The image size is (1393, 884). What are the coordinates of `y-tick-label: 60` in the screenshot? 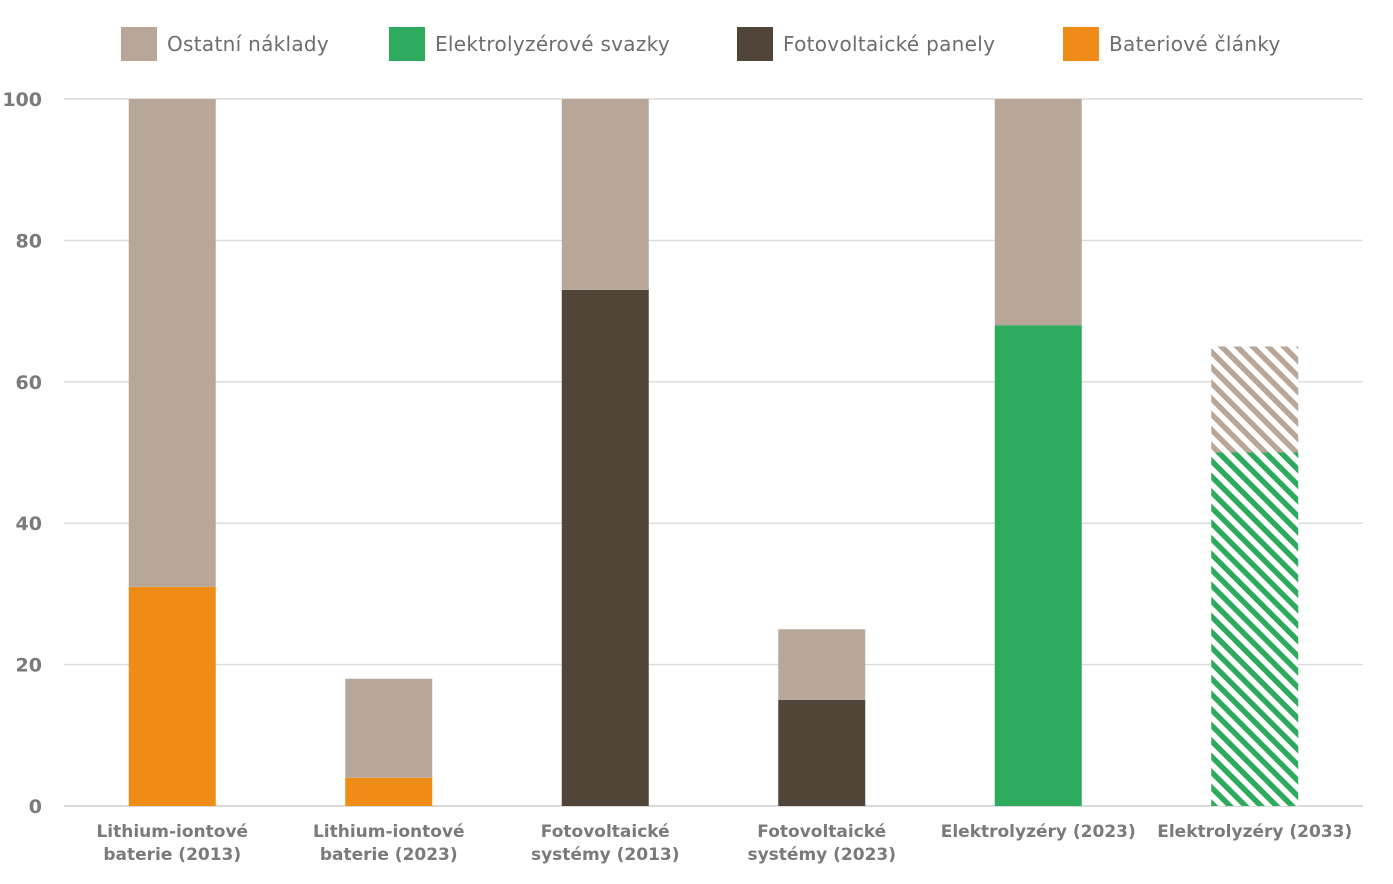 It's located at (29, 383).